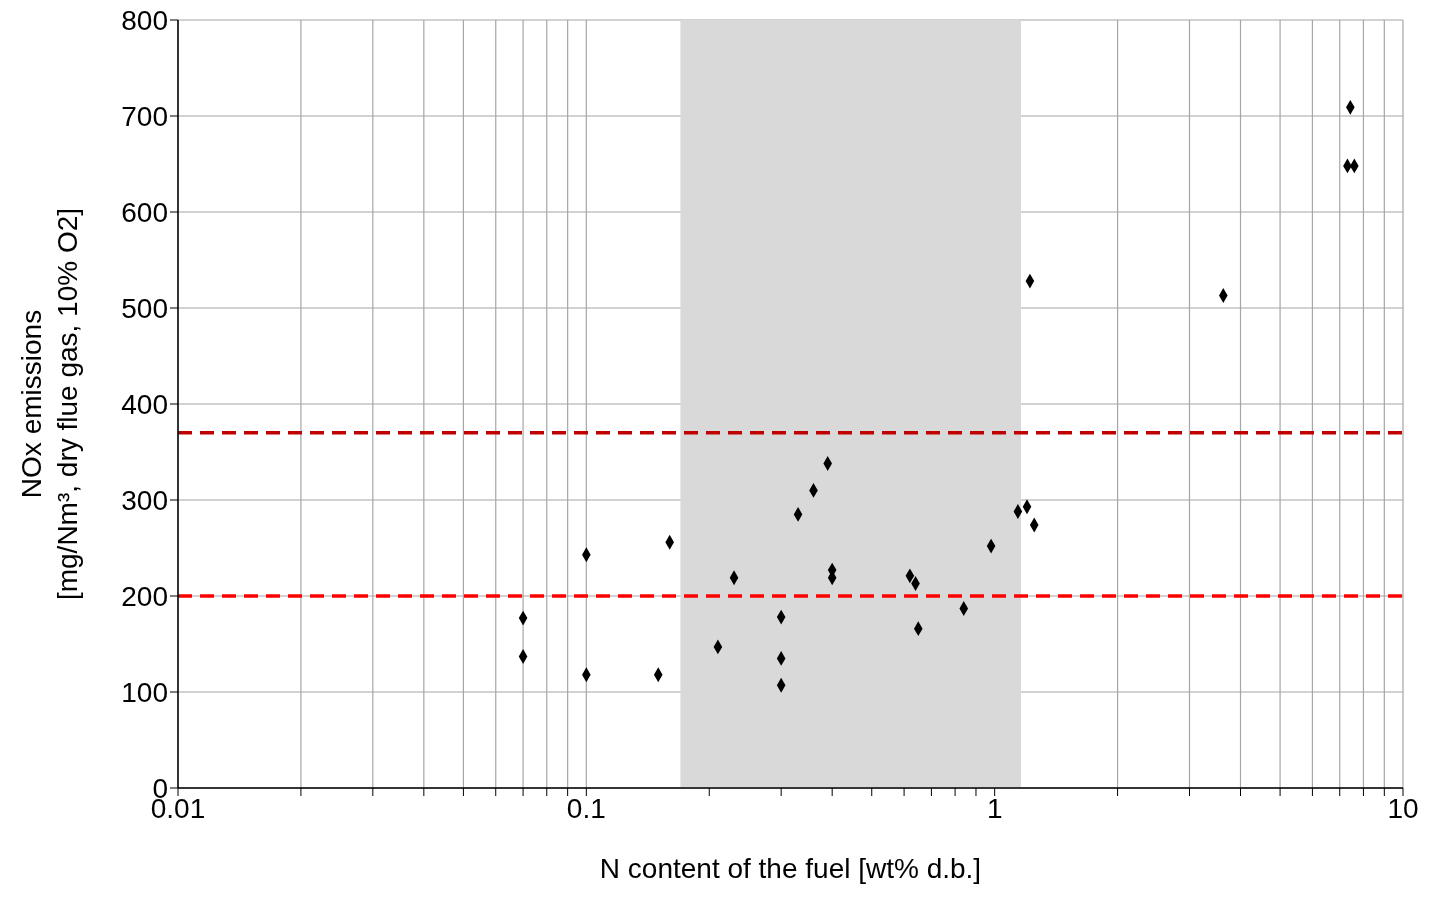  Describe the element at coordinates (49, 404) in the screenshot. I see `y-axis-title: NOx emissions [mg/Nm³, dry flue gas, 10% O2]` at that location.